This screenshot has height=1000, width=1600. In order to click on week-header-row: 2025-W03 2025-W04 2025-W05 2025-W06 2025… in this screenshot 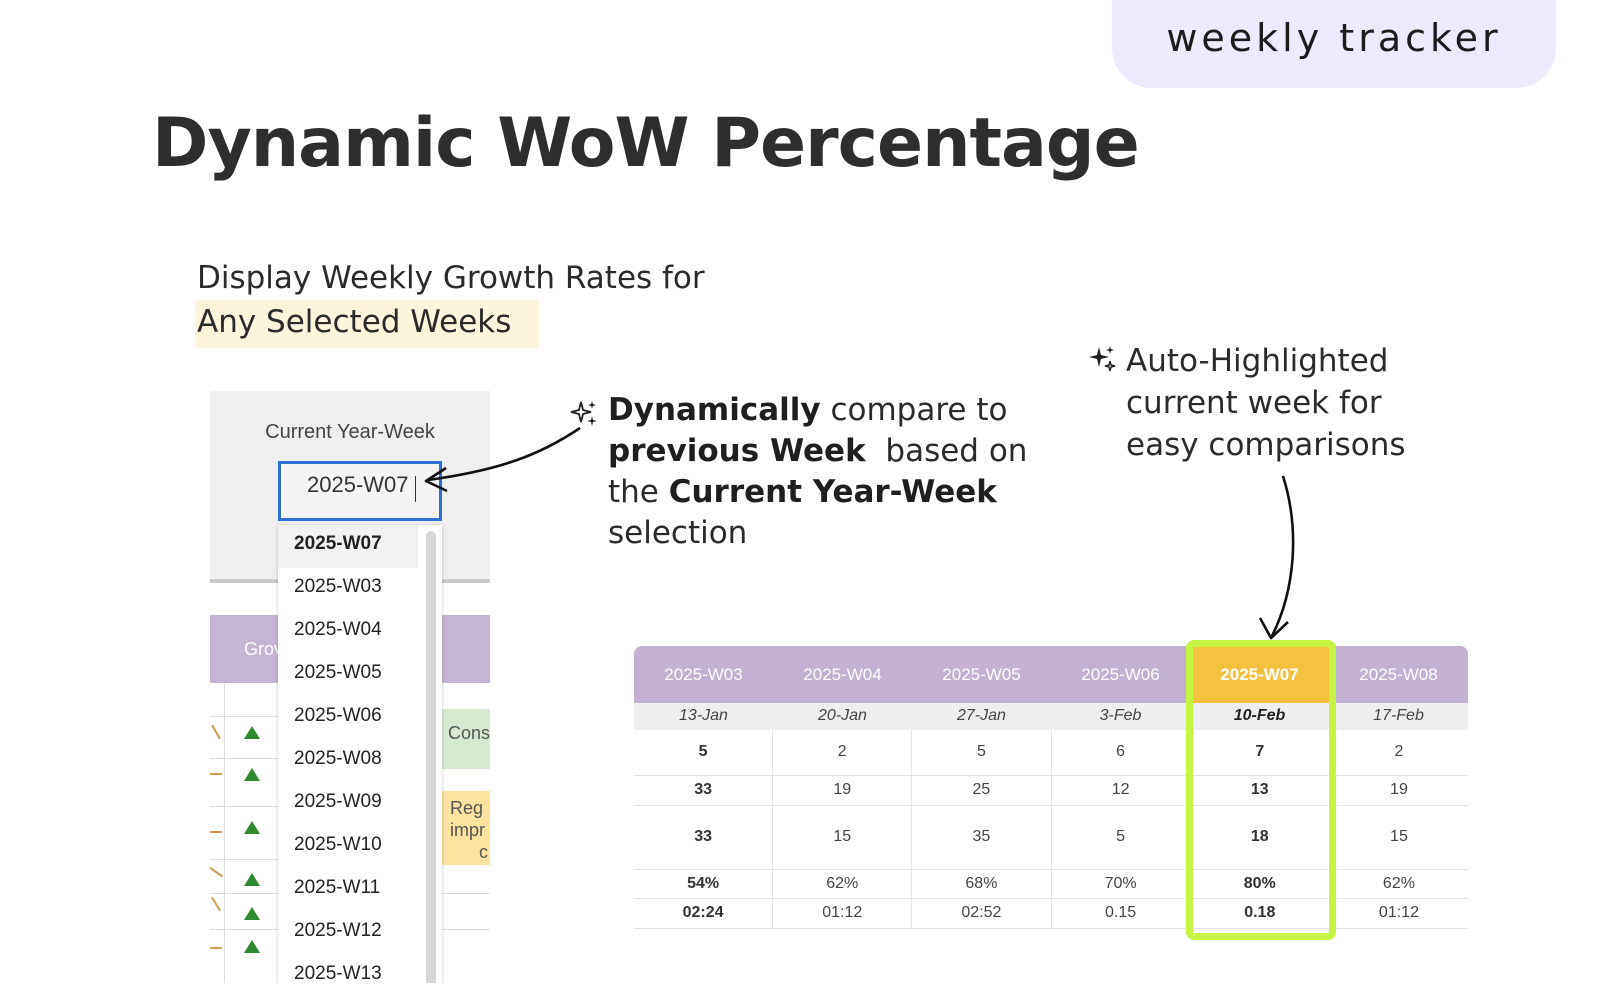, I will do `click(1051, 674)`.